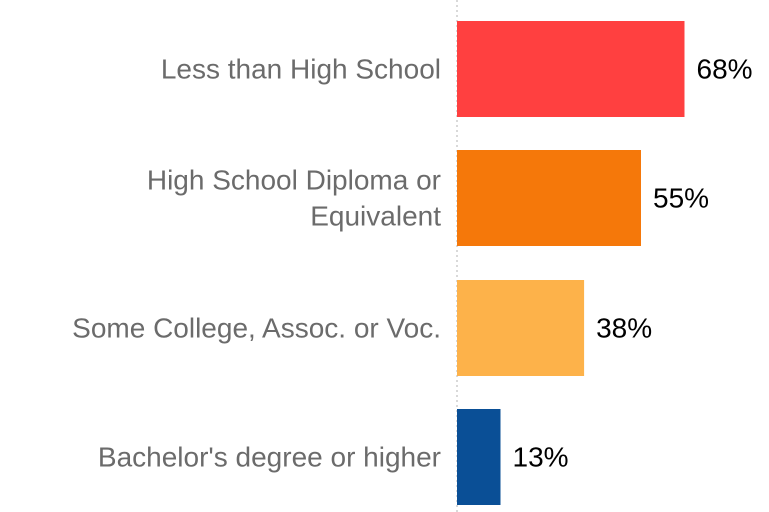 The height and width of the screenshot is (512, 769). I want to click on category-label-1-line-1: Equivalent, so click(375, 216).